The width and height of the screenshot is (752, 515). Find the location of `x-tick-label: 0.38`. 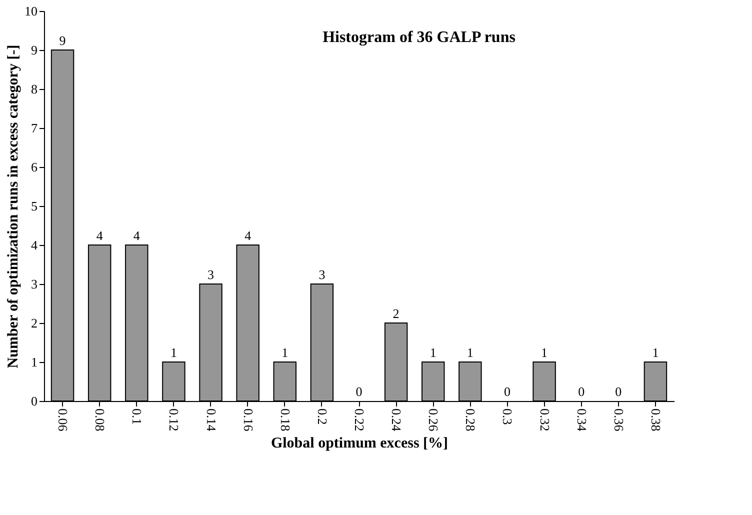

x-tick-label: 0.38 is located at coordinates (656, 420).